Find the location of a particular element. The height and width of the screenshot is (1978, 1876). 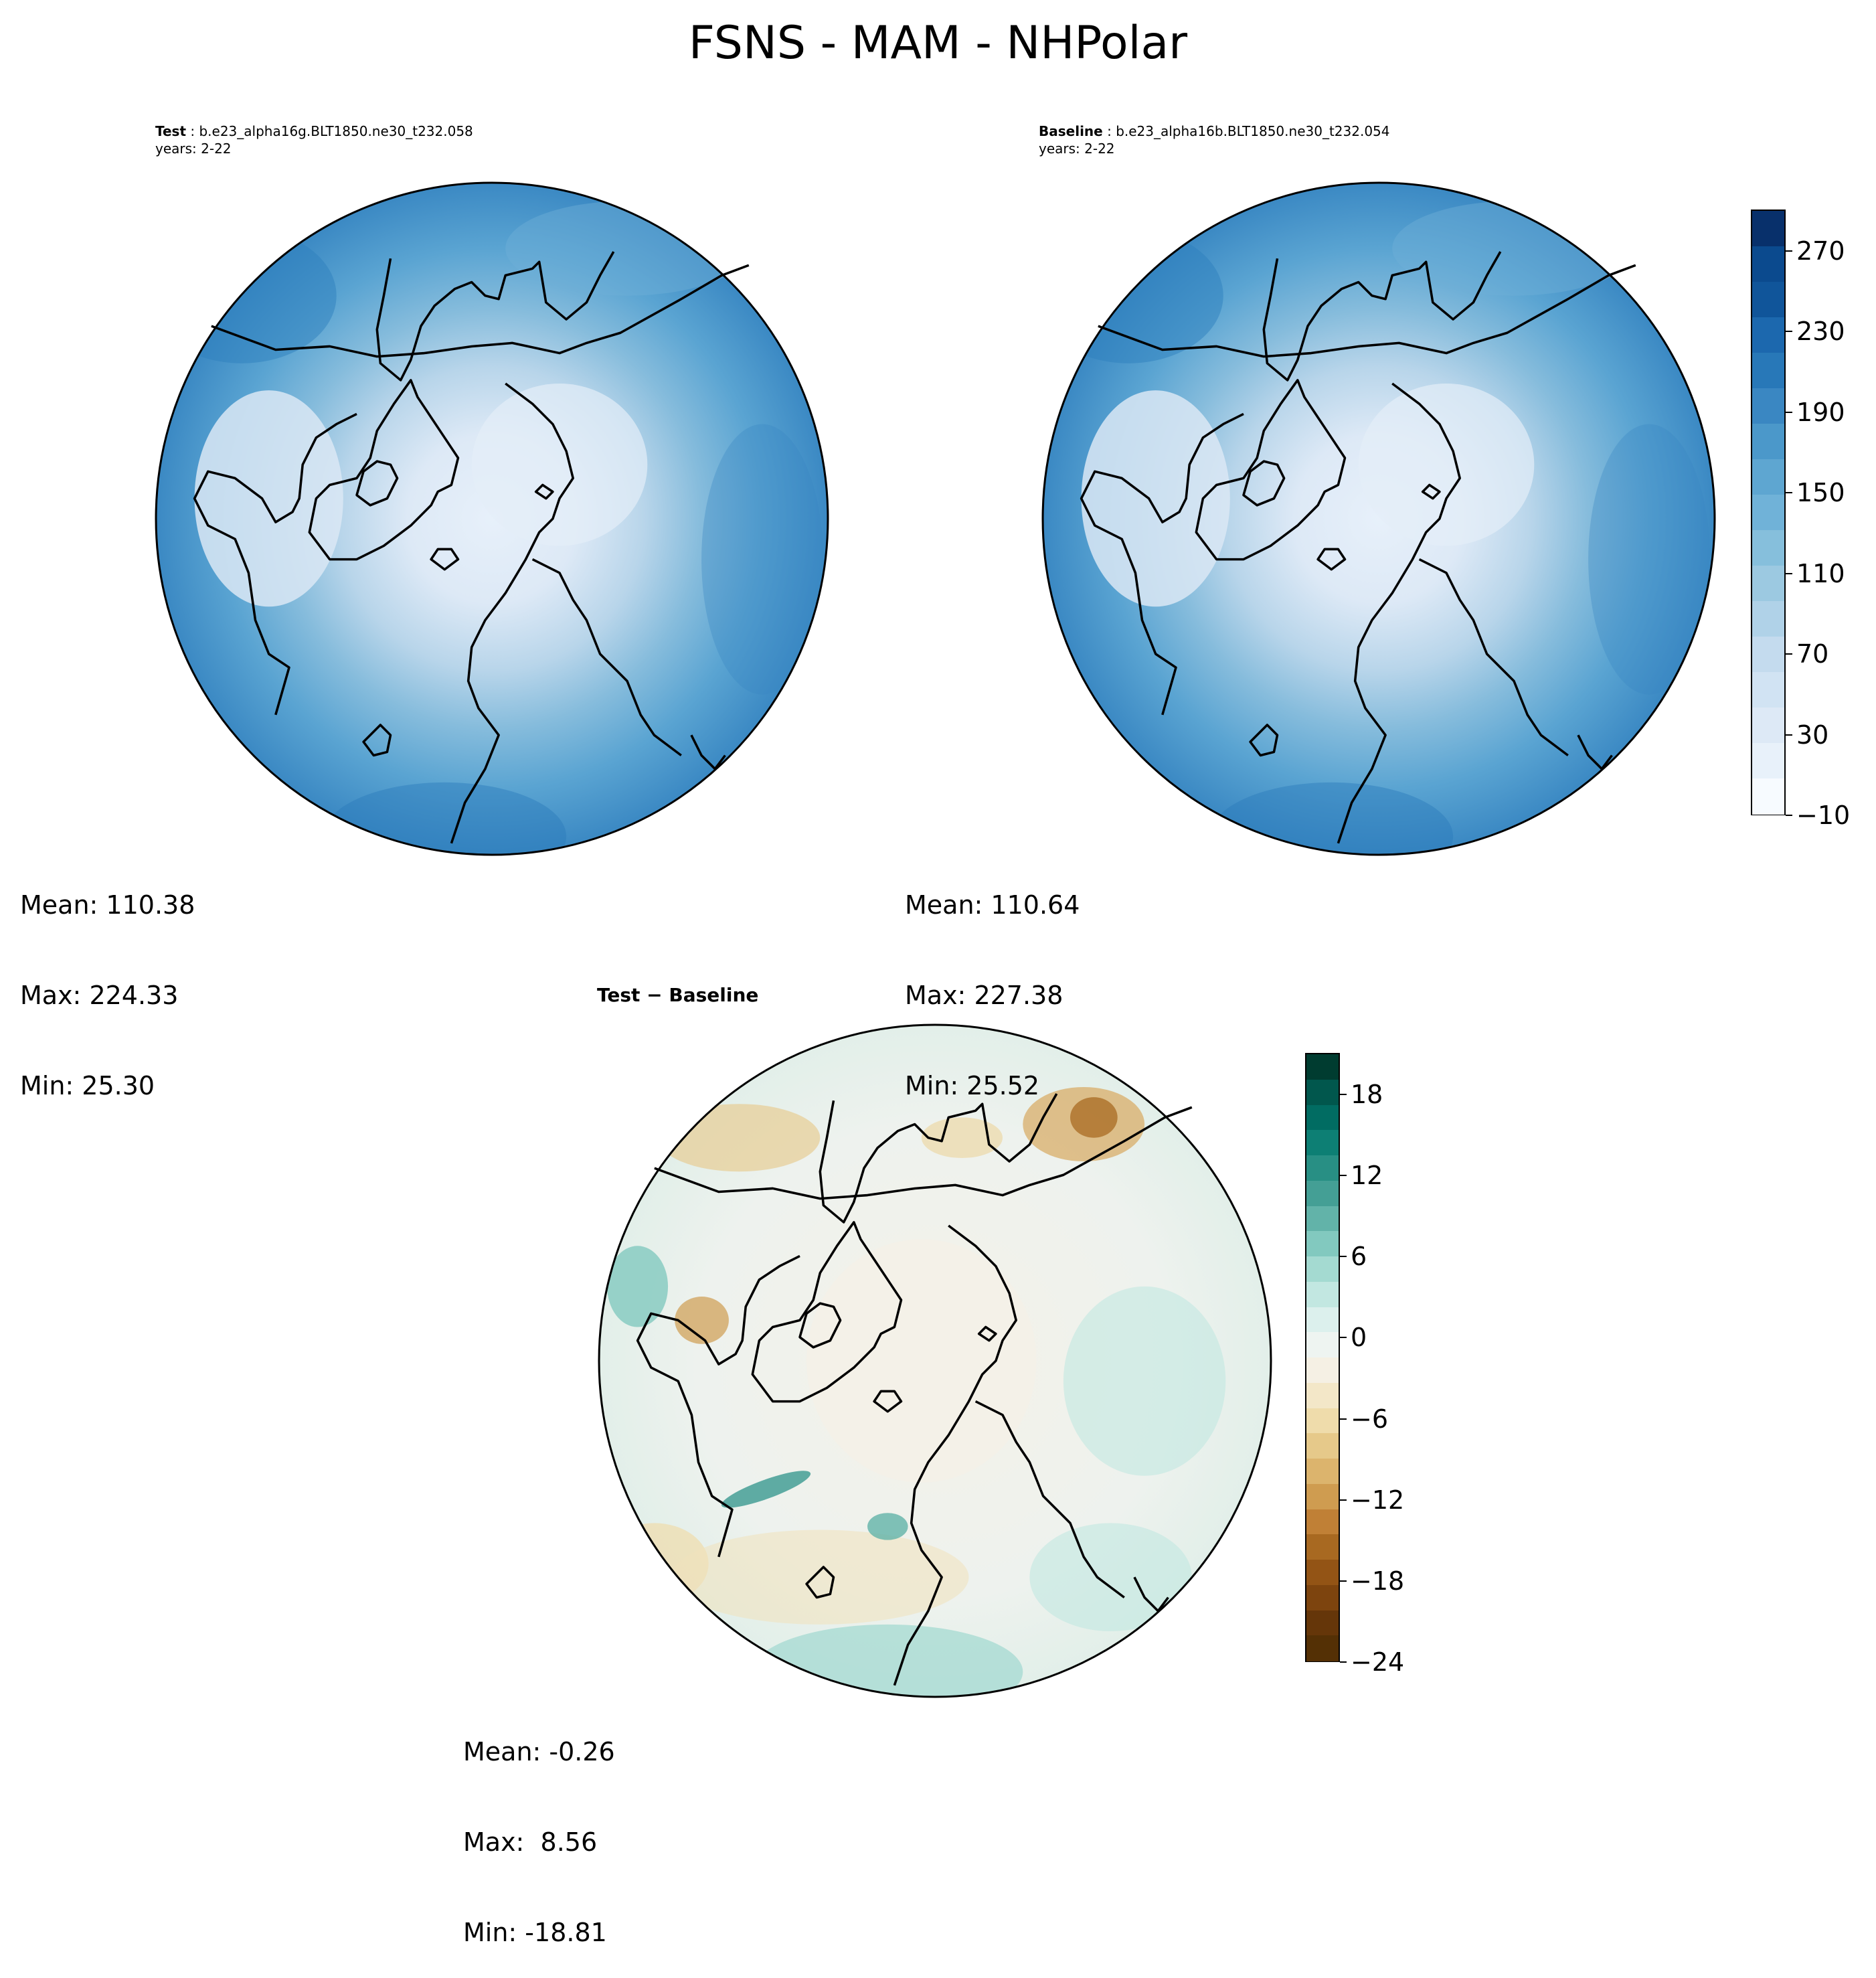

diff-stats: Mean: -0.26 Max: 8.56 Min: -18.81 is located at coordinates (539, 1827).